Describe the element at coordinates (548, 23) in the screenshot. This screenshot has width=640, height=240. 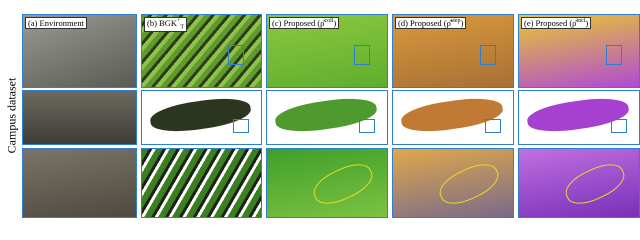
I see `label-part: (e) Proposed (` at that location.